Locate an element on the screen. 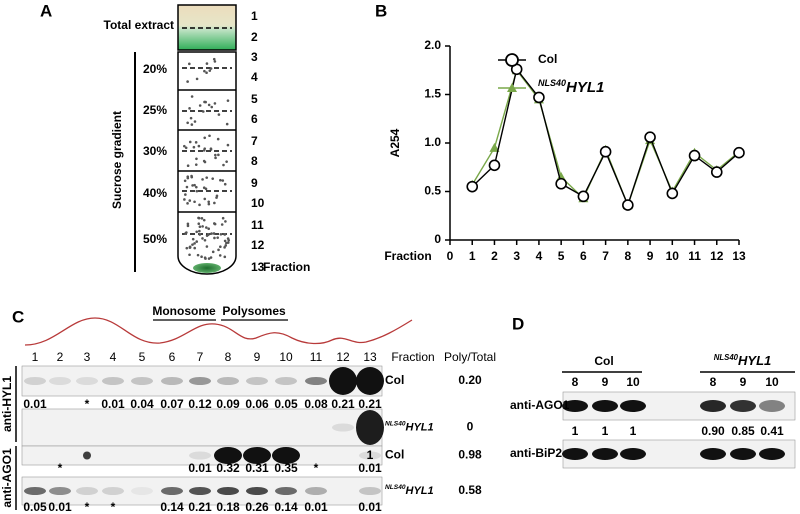 This screenshot has height=514, width=800. lane-number: 8 is located at coordinates (228, 357).